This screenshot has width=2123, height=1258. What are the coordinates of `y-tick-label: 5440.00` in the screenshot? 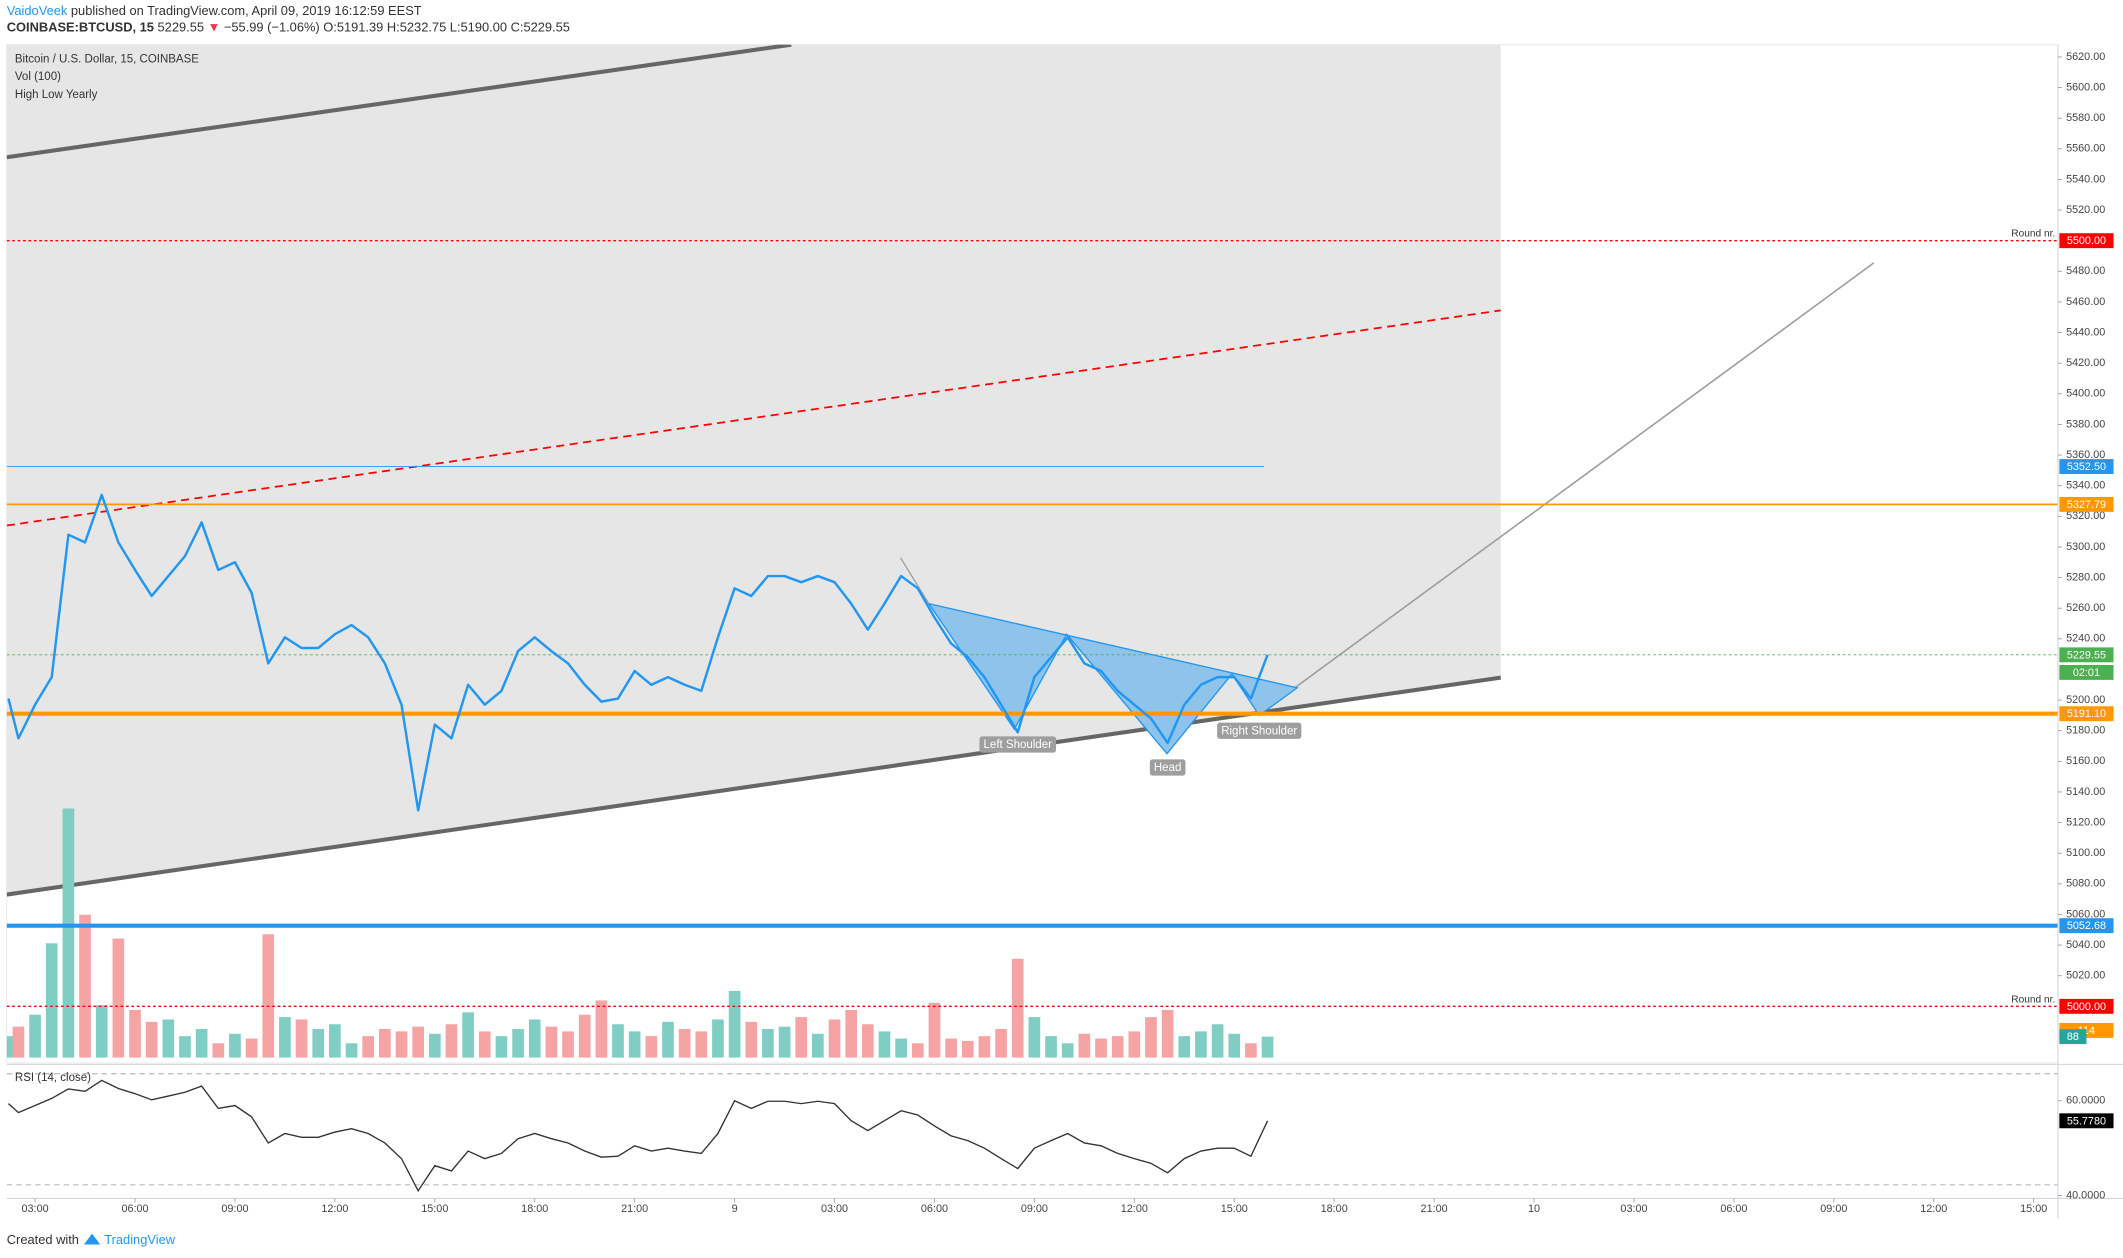 It's located at (2085, 332).